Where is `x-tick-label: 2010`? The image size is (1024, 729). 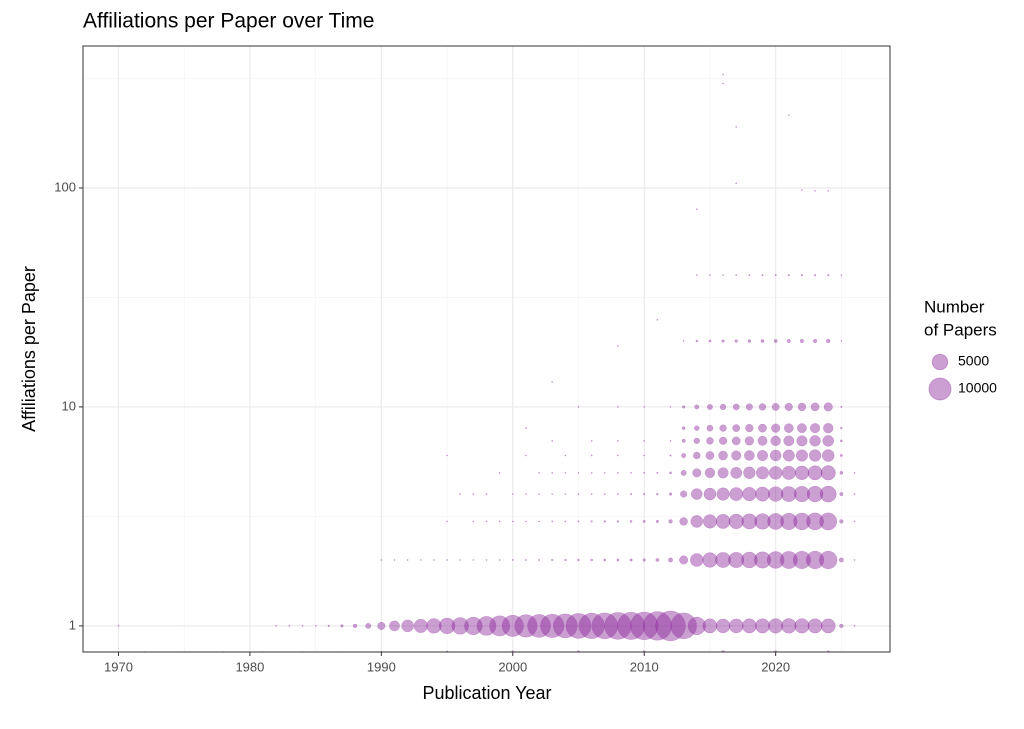
x-tick-label: 2010 is located at coordinates (644, 666).